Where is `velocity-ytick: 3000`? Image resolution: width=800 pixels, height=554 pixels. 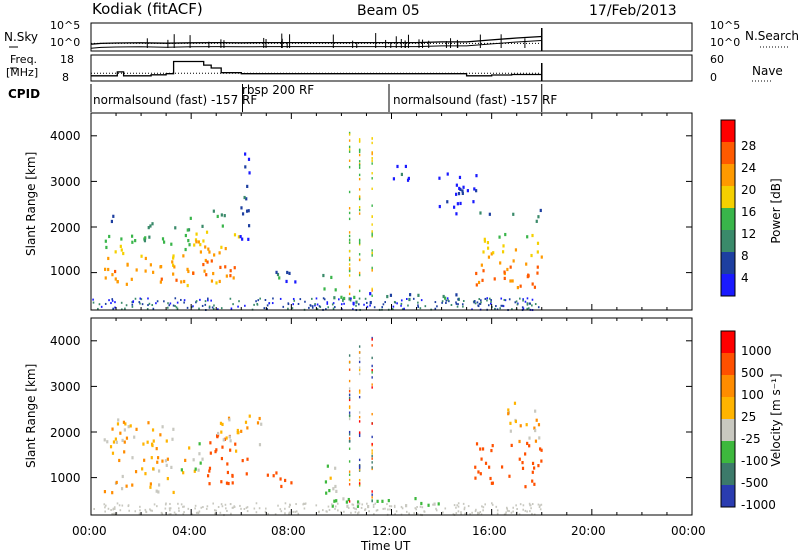 velocity-ytick: 3000 is located at coordinates (65, 387).